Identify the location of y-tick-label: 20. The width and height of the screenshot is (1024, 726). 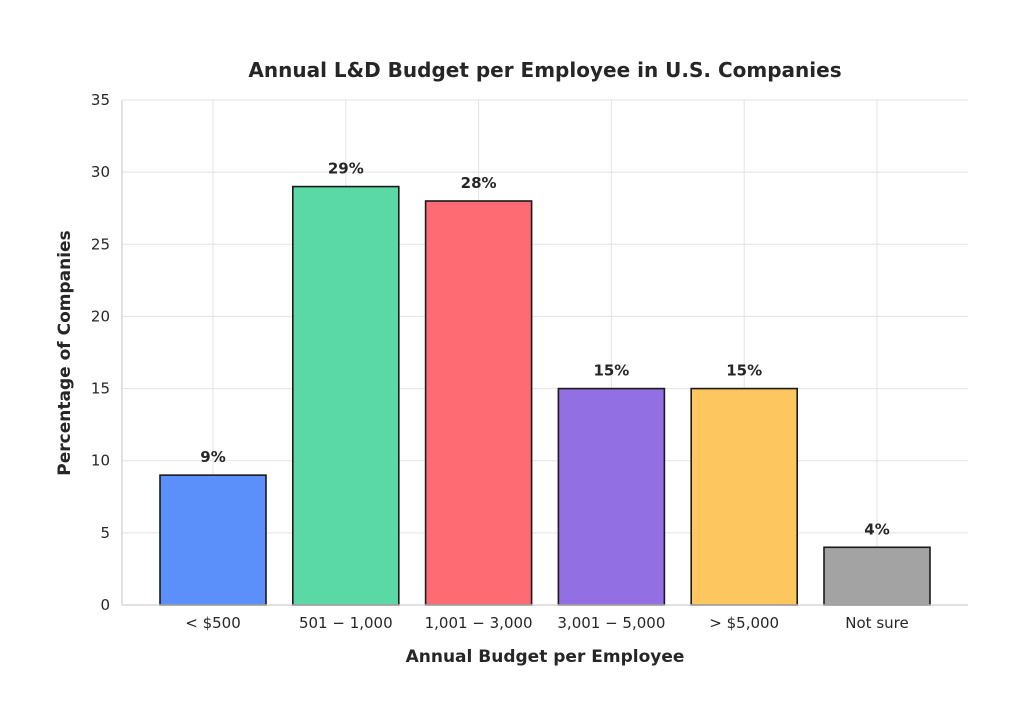
(100, 316).